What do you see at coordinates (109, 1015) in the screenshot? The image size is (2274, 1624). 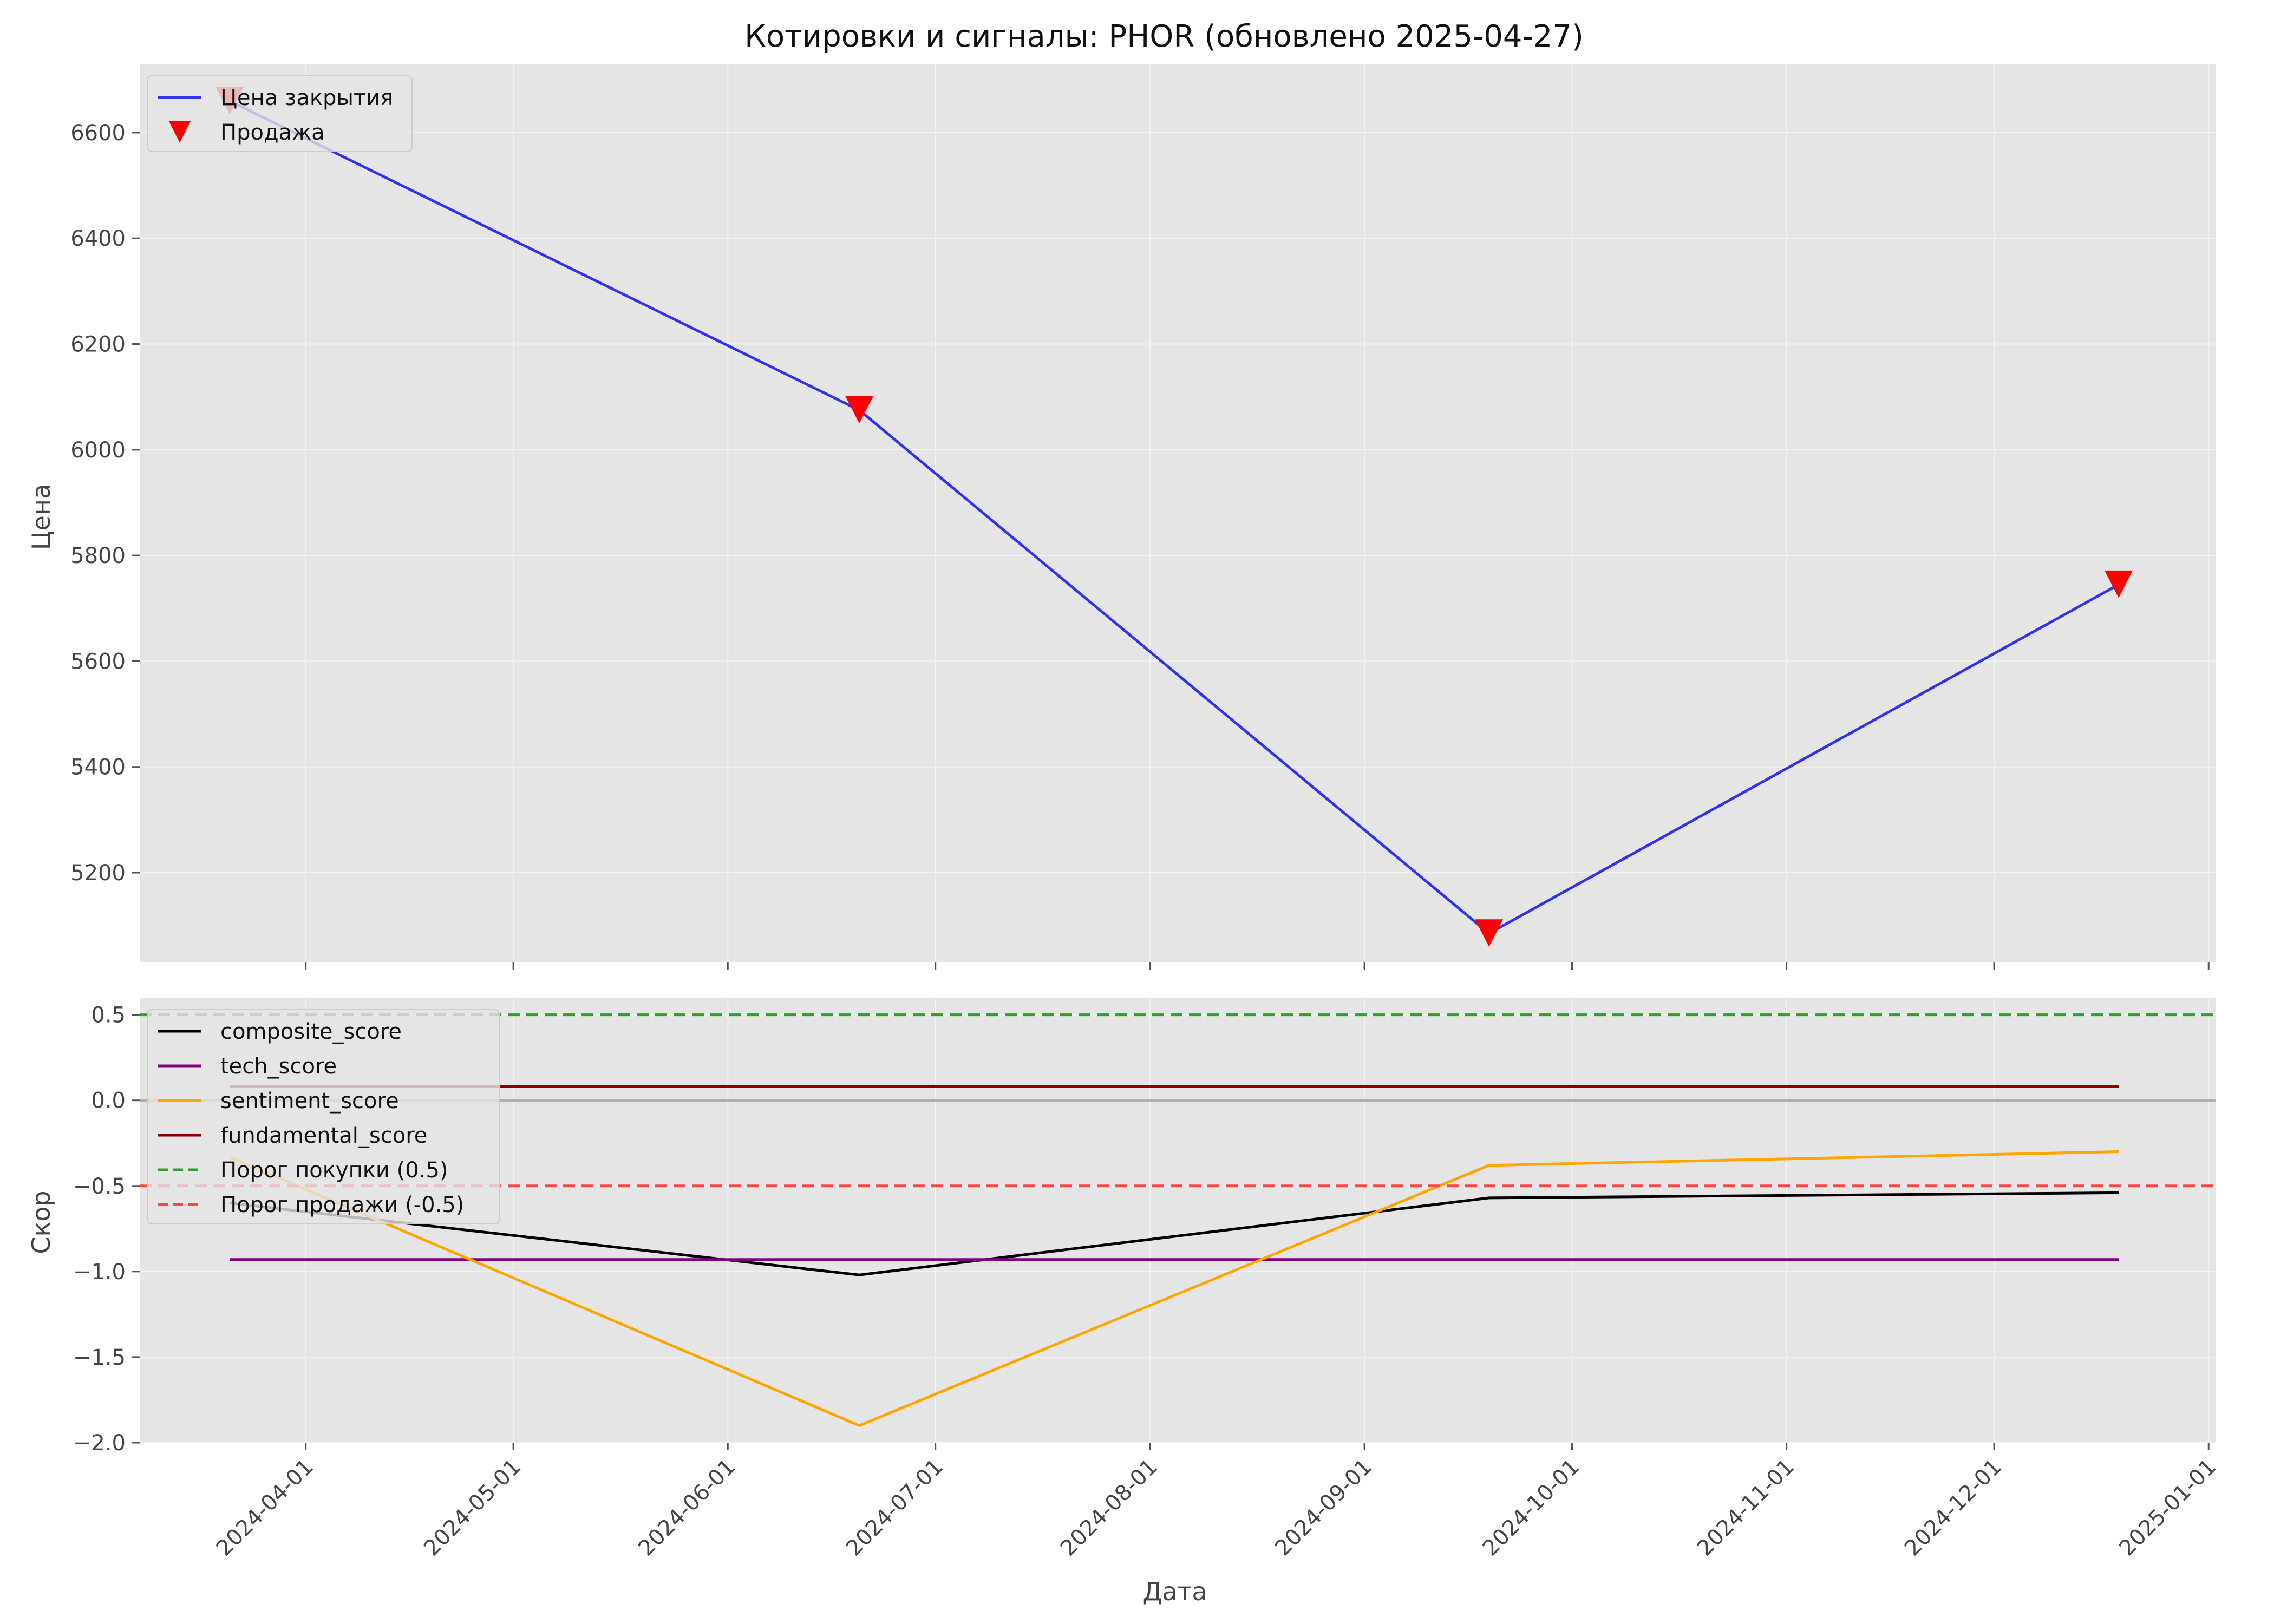 I see `y-tick-label: 0.5` at bounding box center [109, 1015].